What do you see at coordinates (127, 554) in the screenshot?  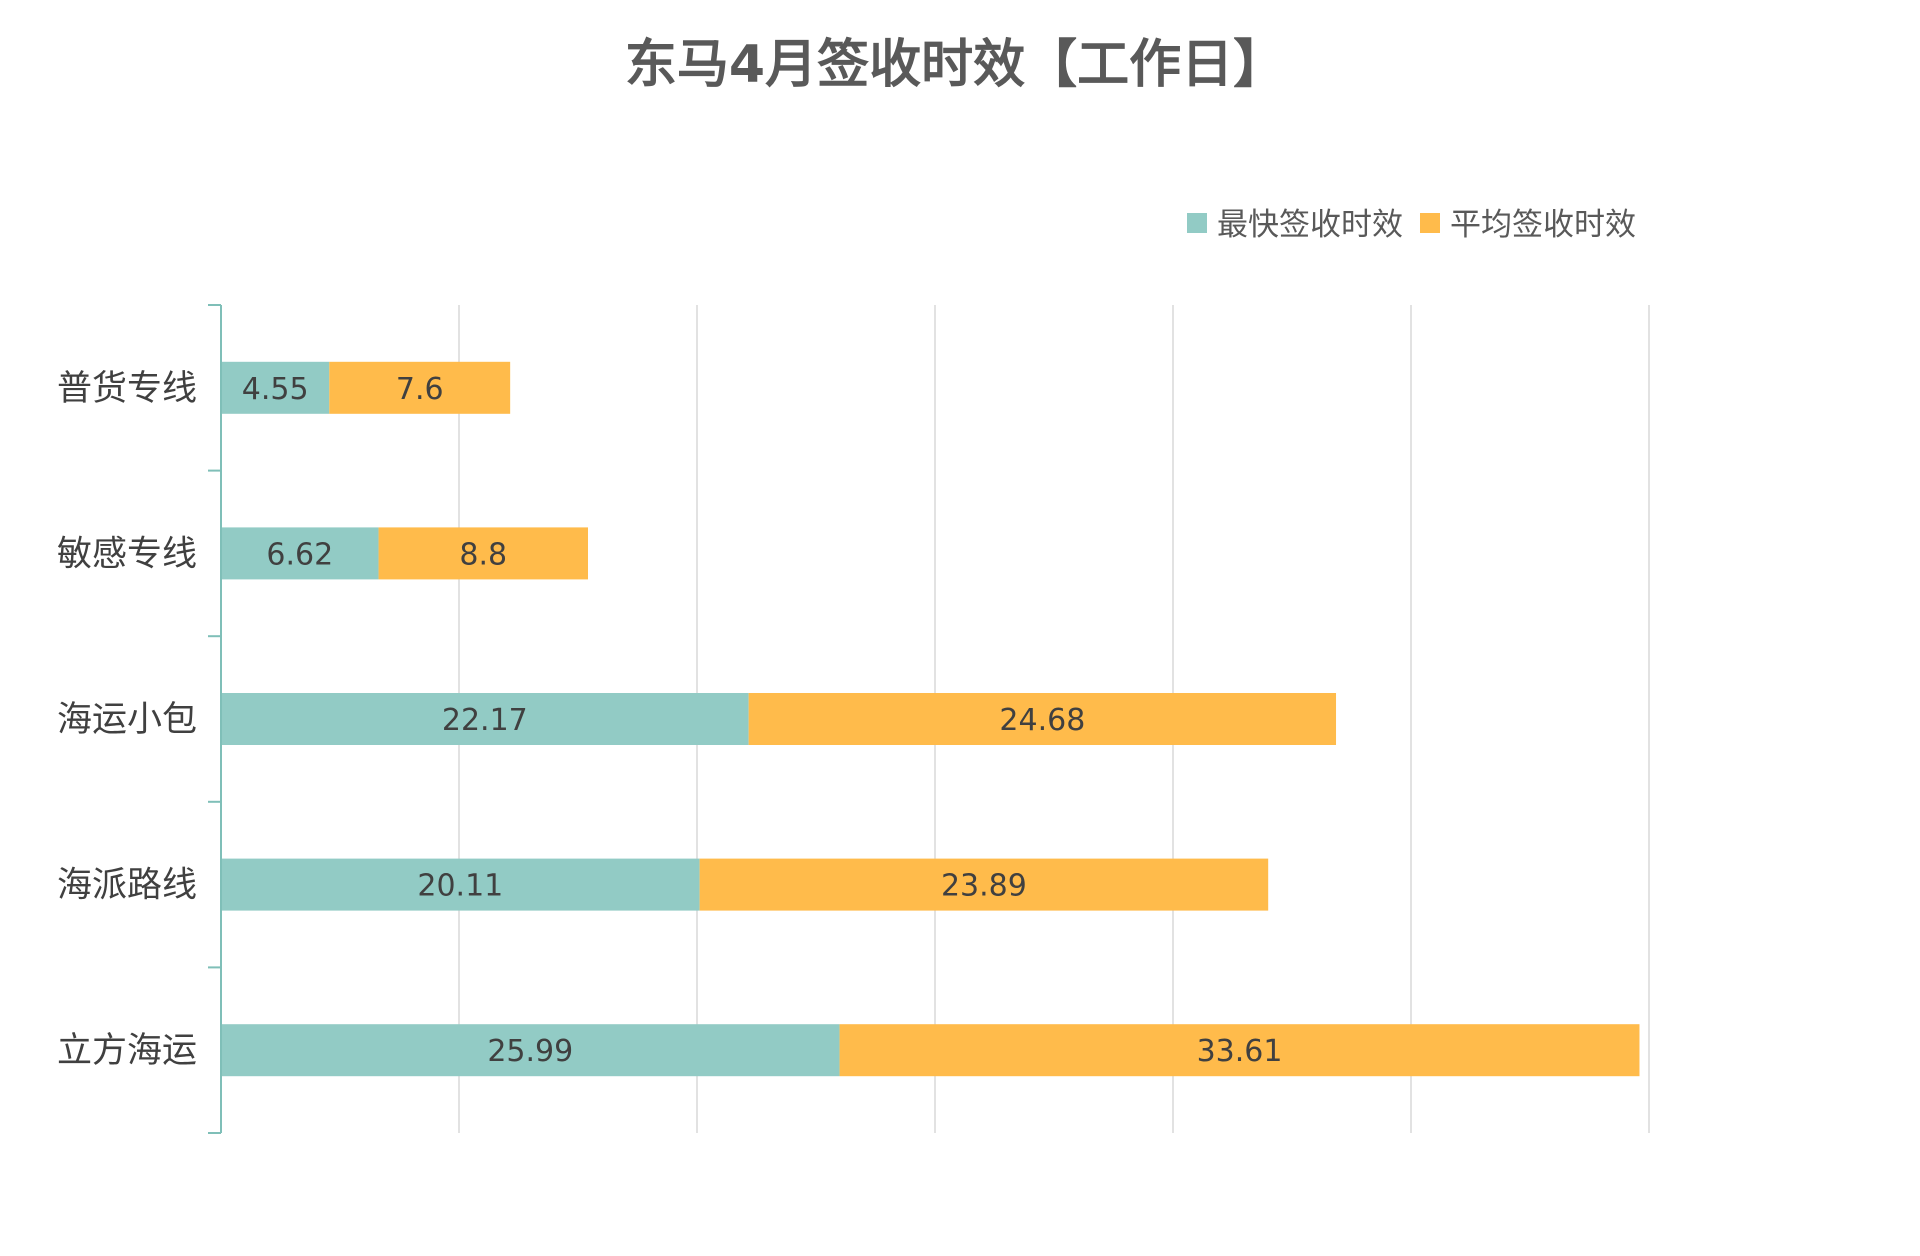 I see `category-label: 敏感专线` at bounding box center [127, 554].